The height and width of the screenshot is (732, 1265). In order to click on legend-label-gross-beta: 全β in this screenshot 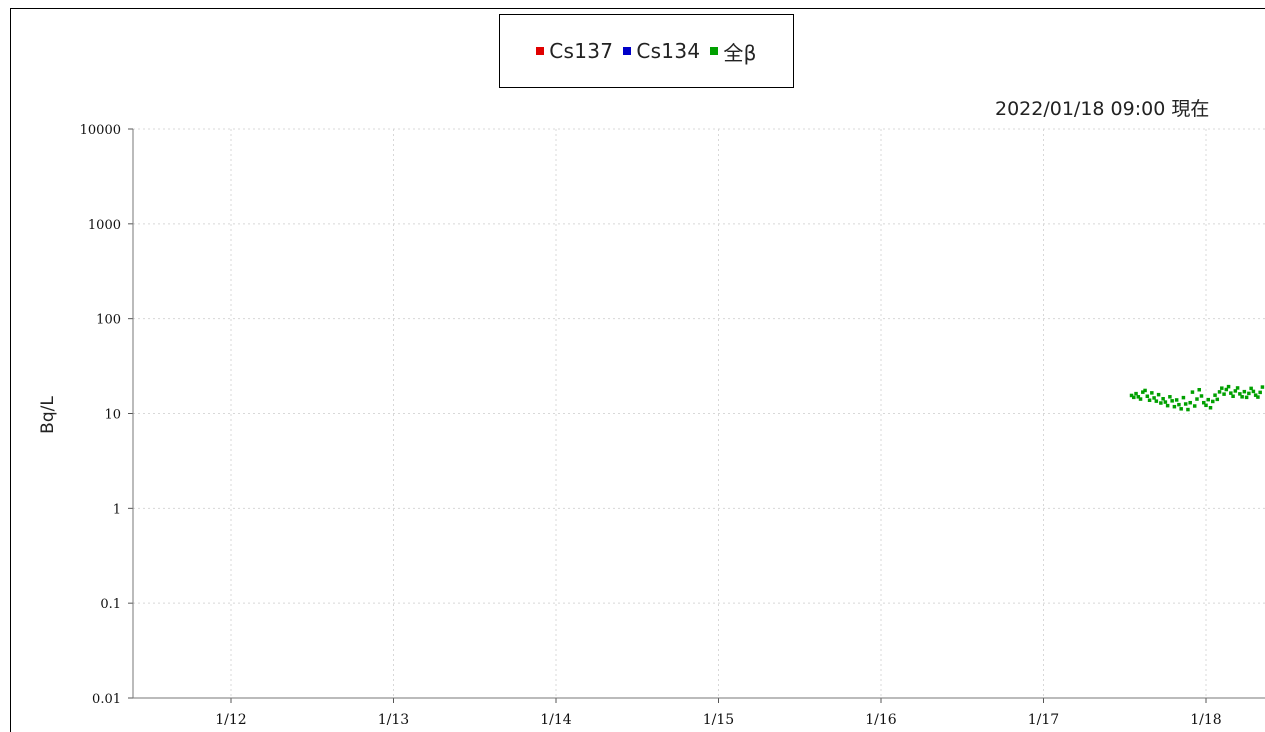, I will do `click(740, 52)`.